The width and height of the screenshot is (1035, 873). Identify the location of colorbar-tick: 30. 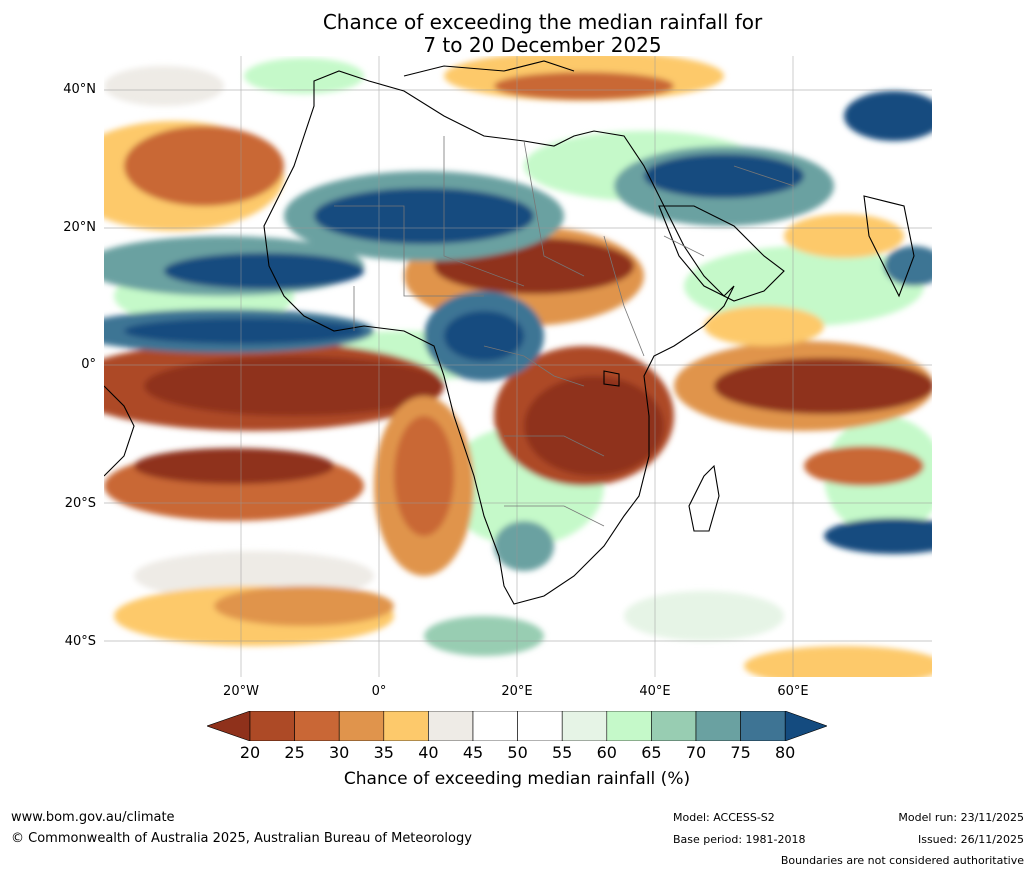
(339, 752).